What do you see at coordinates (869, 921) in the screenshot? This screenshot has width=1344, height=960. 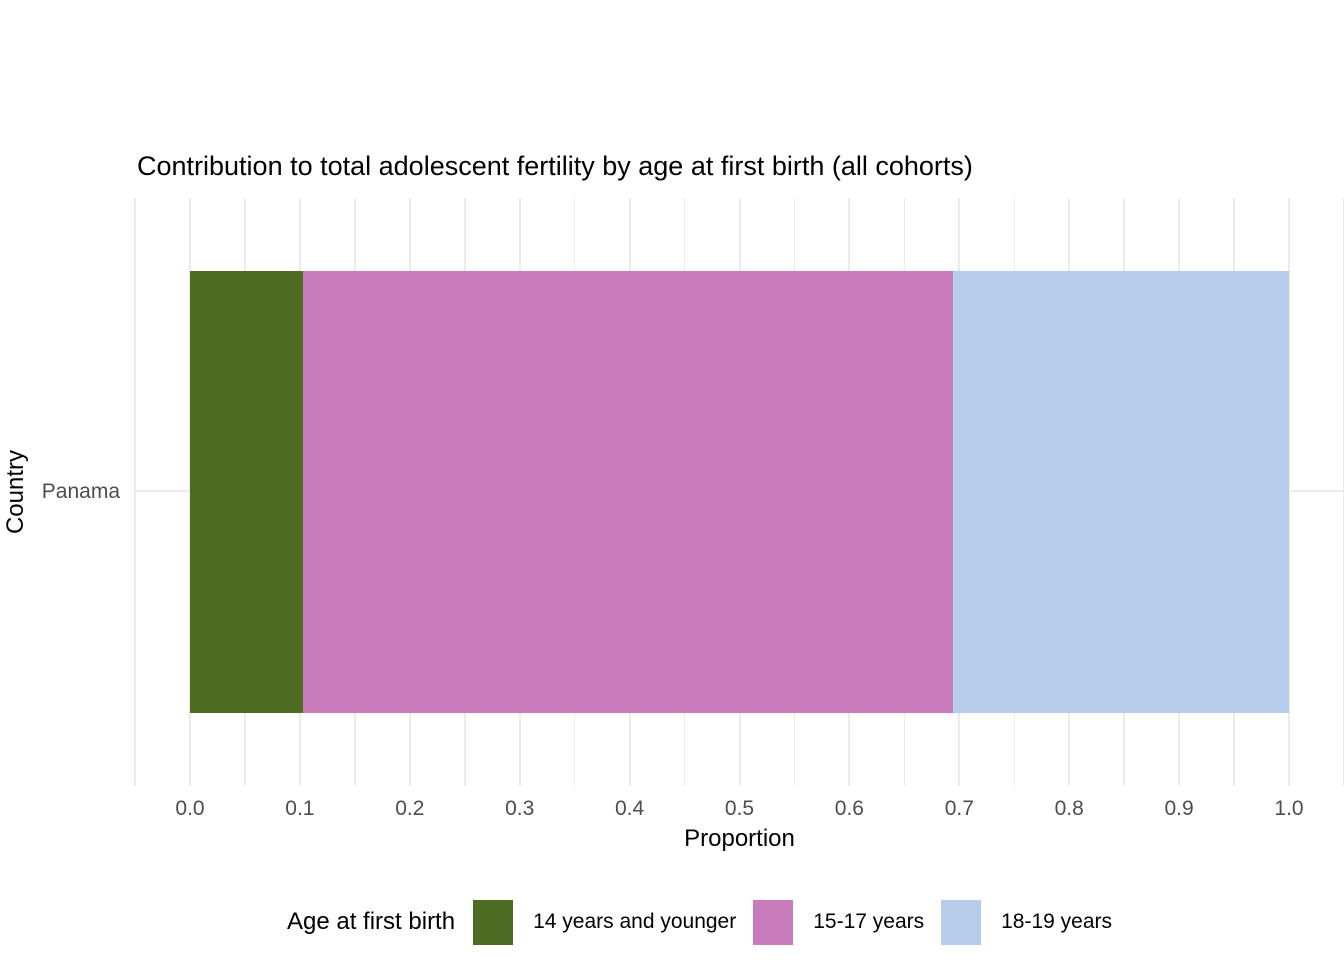 I see `legend-label: 15-17 years` at bounding box center [869, 921].